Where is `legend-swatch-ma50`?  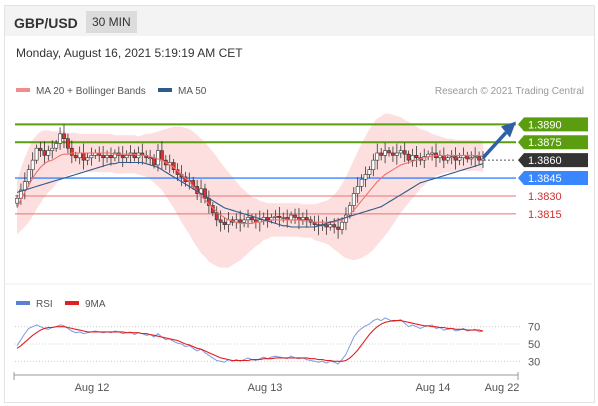
legend-swatch-ma50 is located at coordinates (165, 90).